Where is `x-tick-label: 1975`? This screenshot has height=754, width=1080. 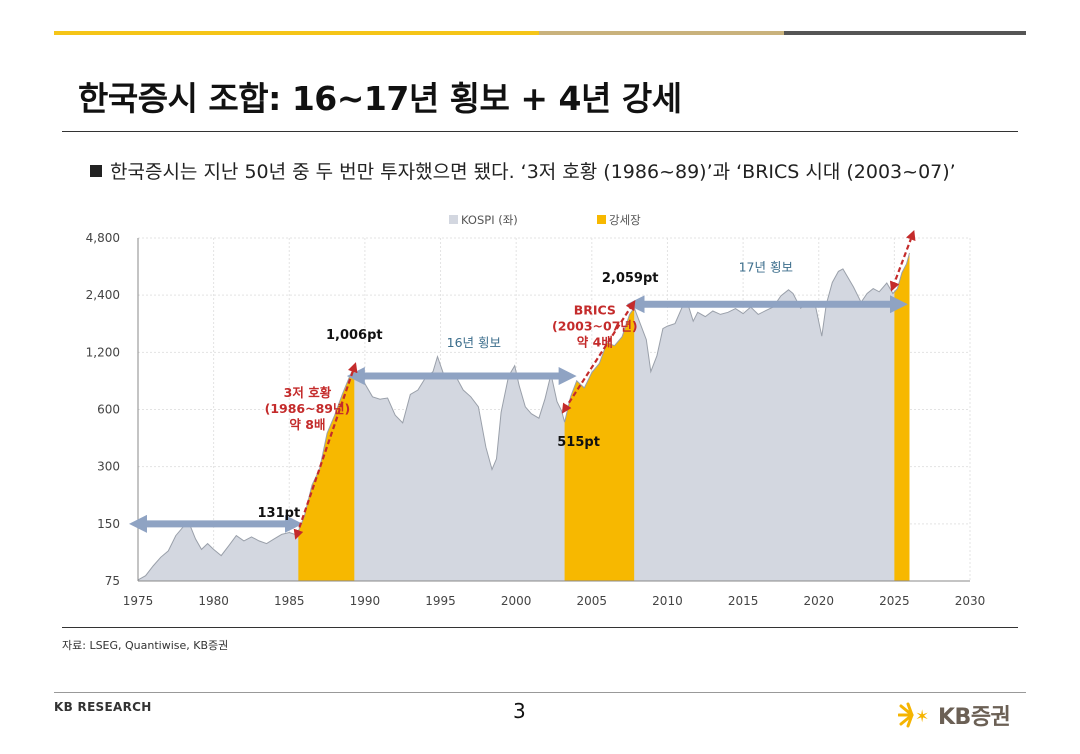
x-tick-label: 1975 is located at coordinates (138, 601).